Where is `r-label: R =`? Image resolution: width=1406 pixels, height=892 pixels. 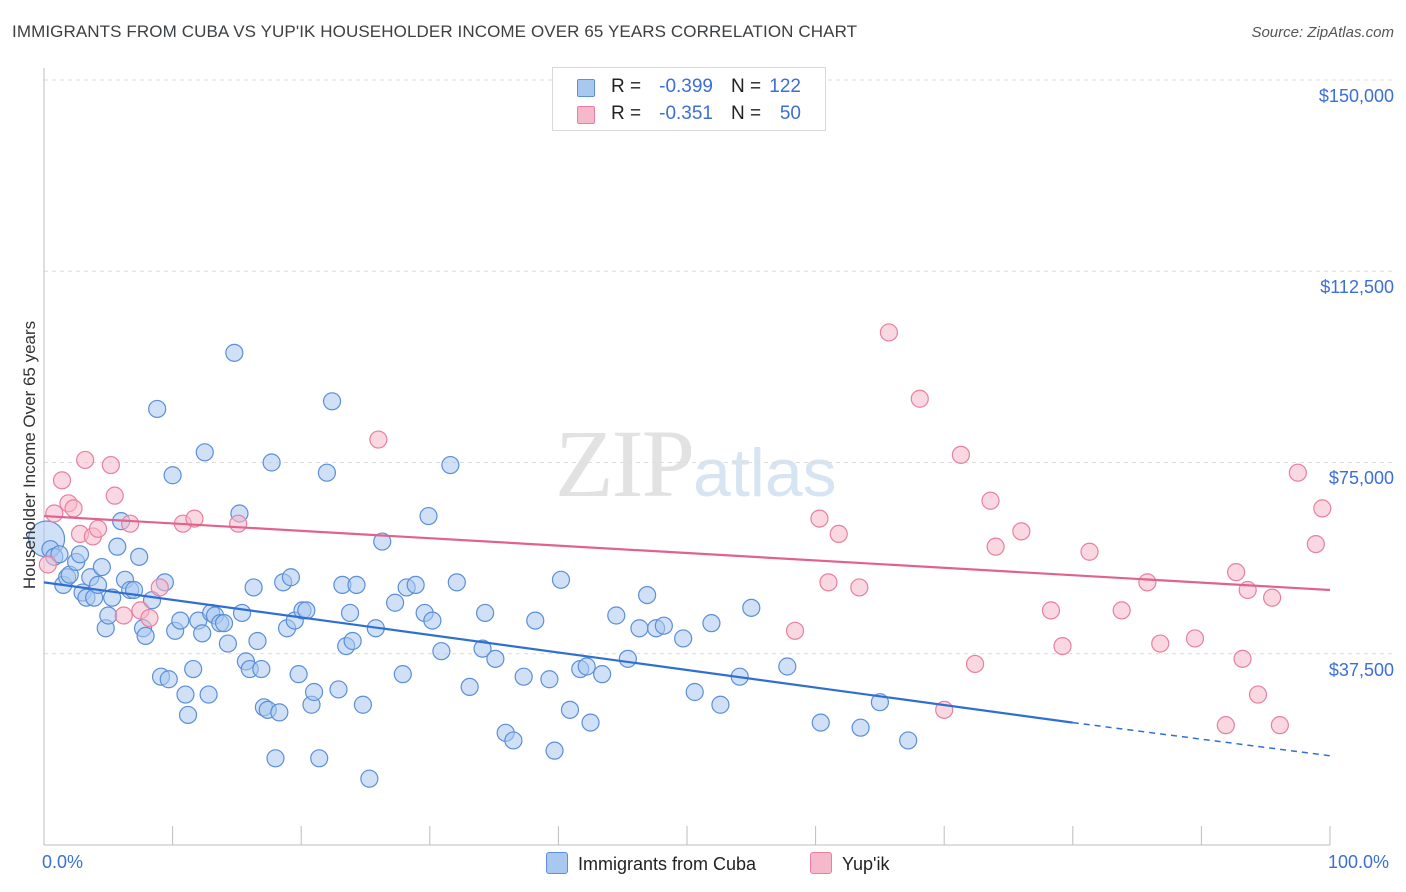 r-label: R = is located at coordinates (626, 86).